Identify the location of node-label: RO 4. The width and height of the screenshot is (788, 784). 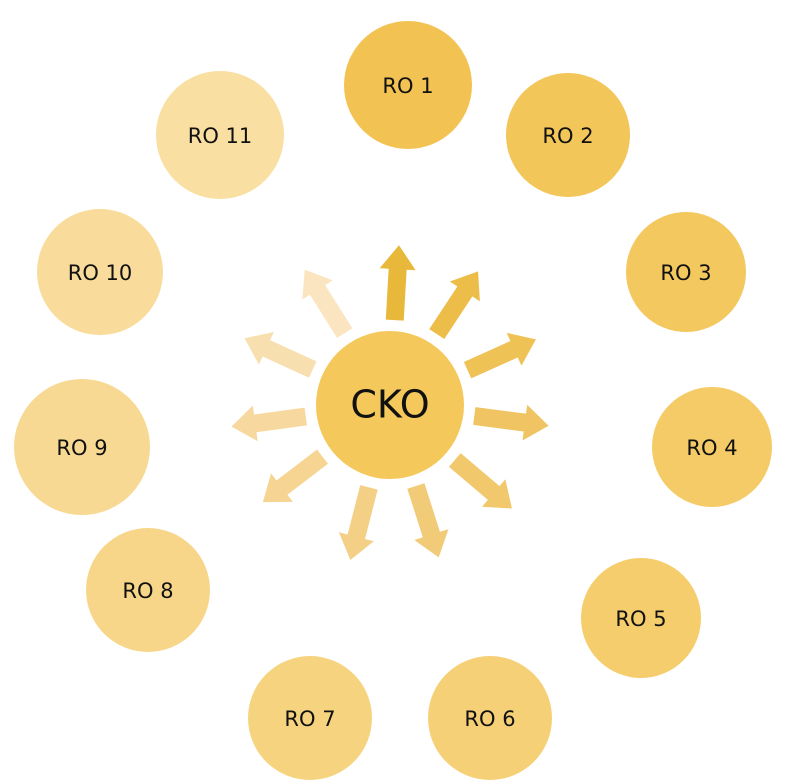
(711, 448).